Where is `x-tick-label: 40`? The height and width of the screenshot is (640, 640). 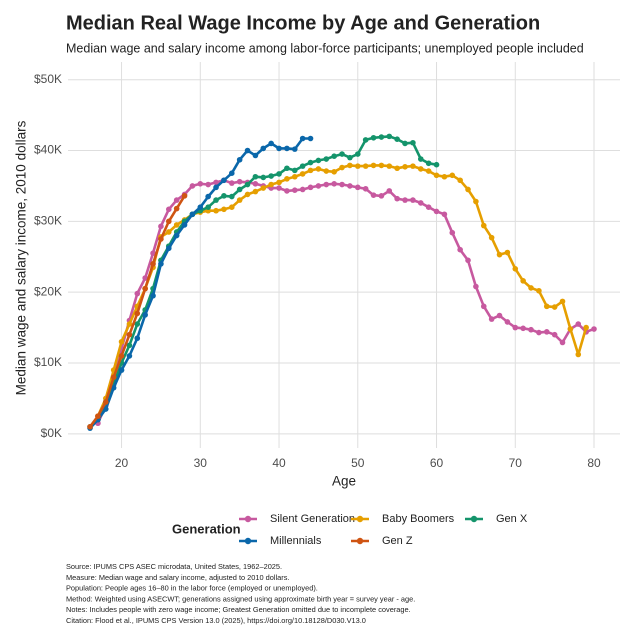 x-tick-label: 40 is located at coordinates (279, 463).